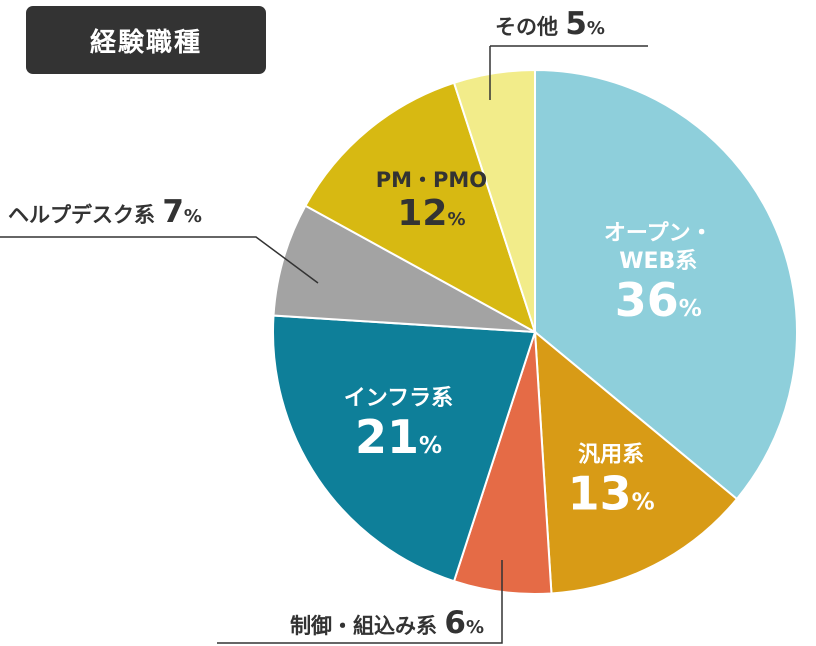  I want to click on slice-value: 21%, so click(398, 437).